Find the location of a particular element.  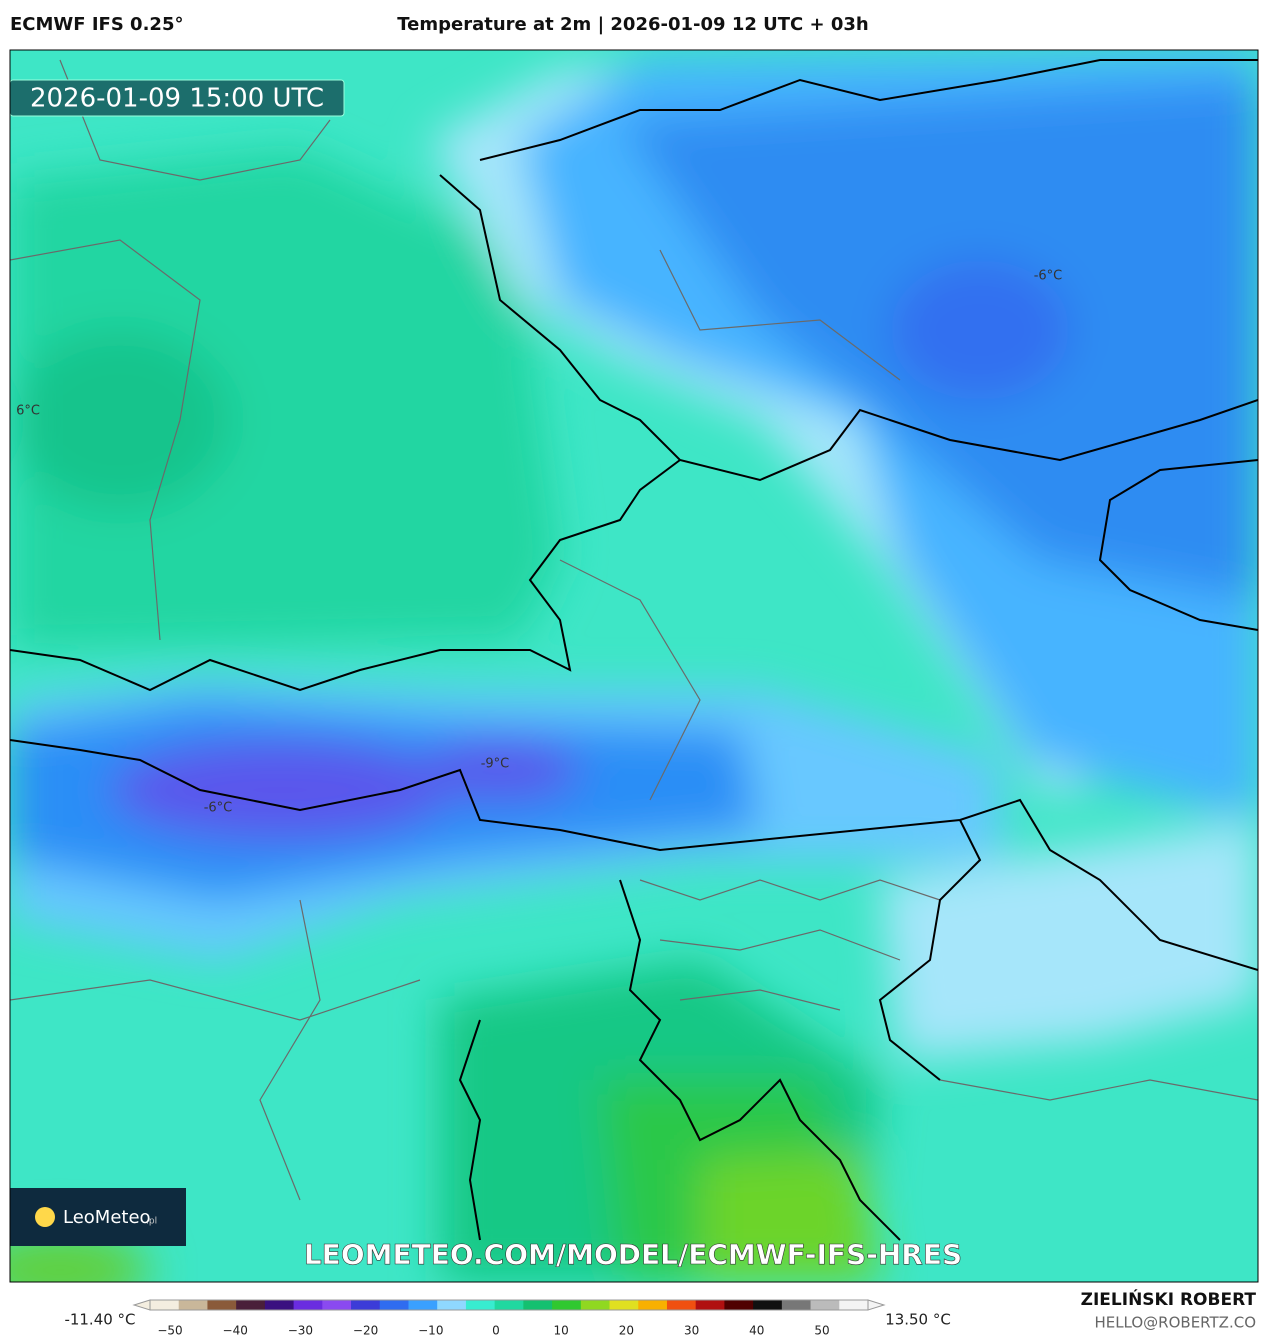

colorbar-tick-label: 20 is located at coordinates (626, 1331).